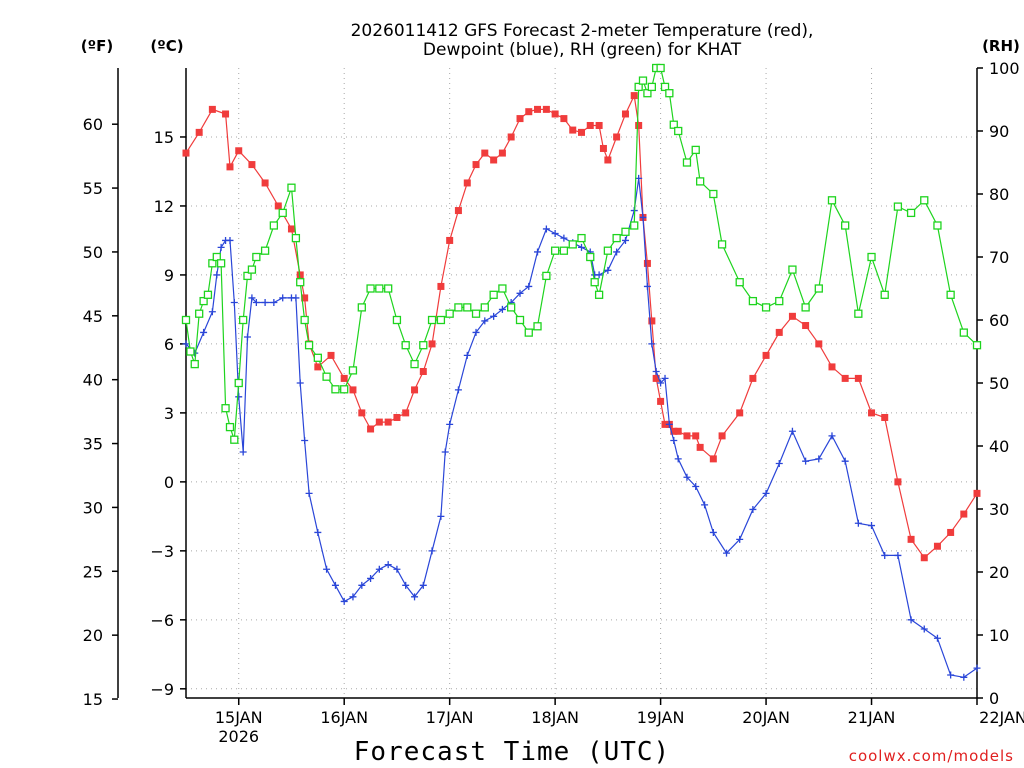 This screenshot has height=768, width=1024. I want to click on rh-tick-label: 70, so click(999, 257).